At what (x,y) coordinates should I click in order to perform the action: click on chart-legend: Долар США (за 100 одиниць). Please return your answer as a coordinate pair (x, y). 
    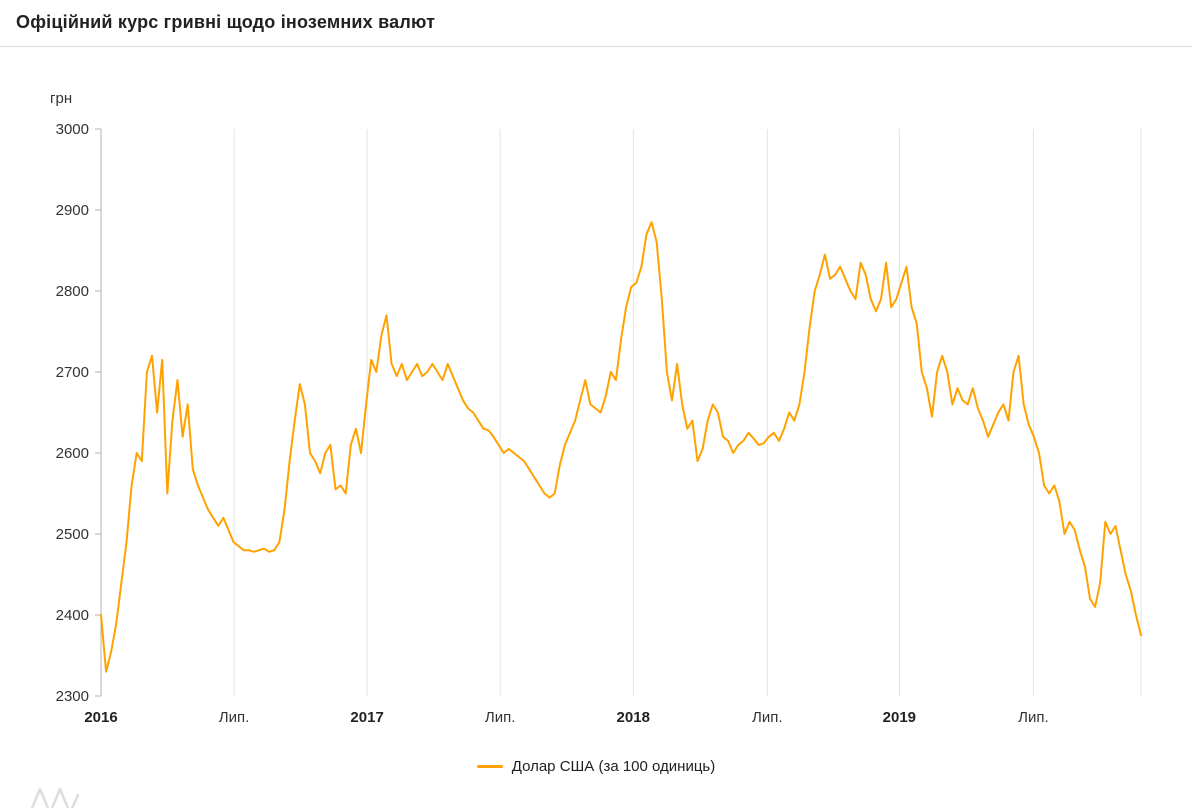
    Looking at the image, I should click on (596, 766).